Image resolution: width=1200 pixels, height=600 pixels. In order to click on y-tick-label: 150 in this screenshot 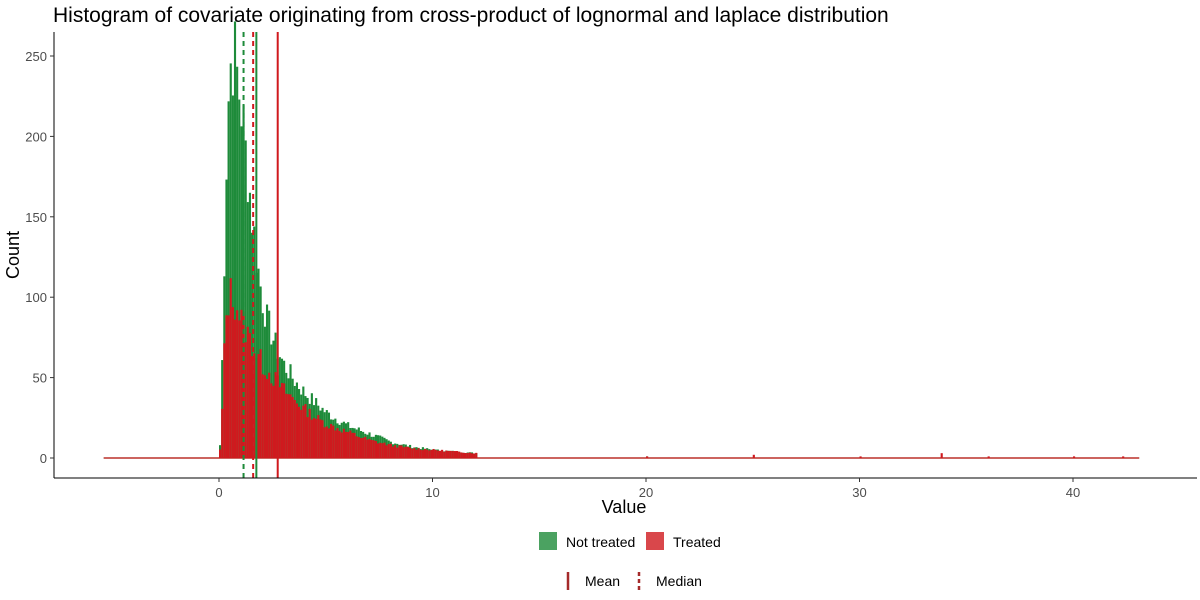, I will do `click(36, 217)`.